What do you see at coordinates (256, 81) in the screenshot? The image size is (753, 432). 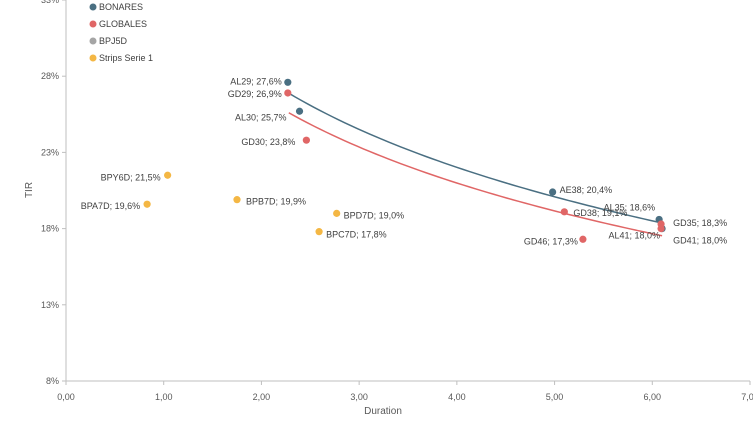 I see `data-label-al29: AL29; 27,6%` at bounding box center [256, 81].